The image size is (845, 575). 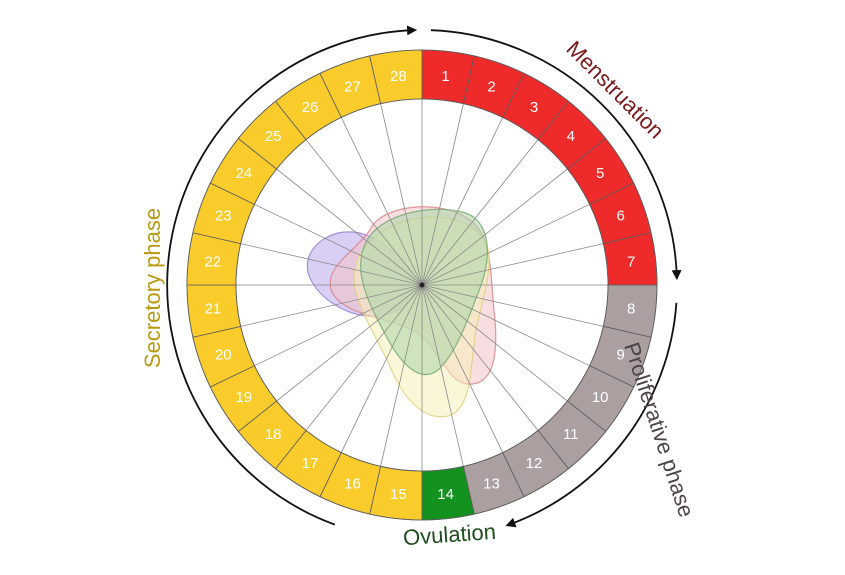 What do you see at coordinates (491, 86) in the screenshot?
I see `day-label: 2` at bounding box center [491, 86].